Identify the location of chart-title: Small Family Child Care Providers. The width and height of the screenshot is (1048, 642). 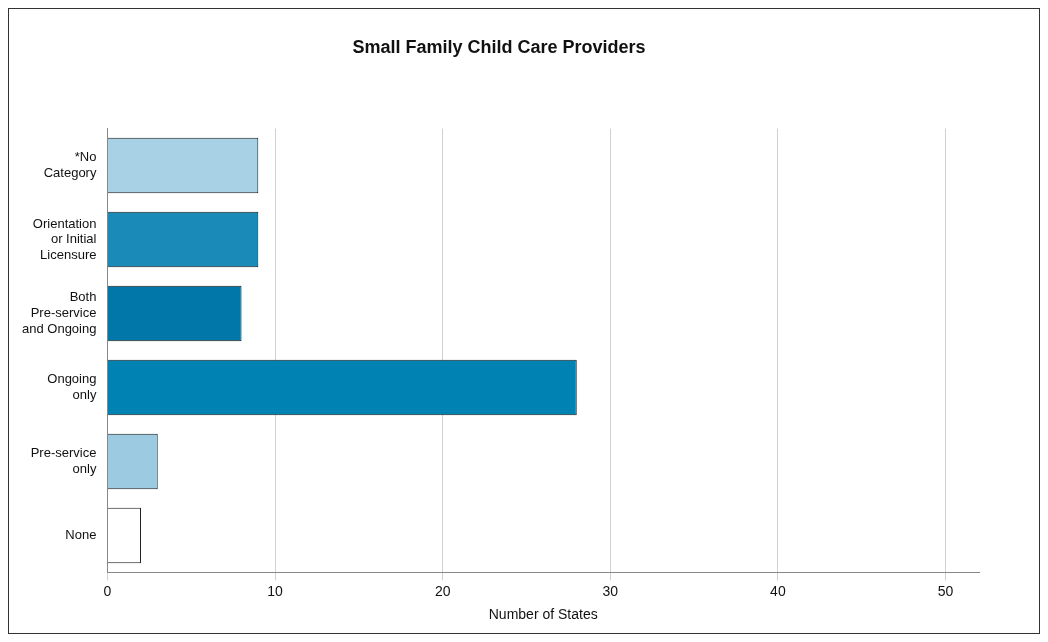
(499, 46).